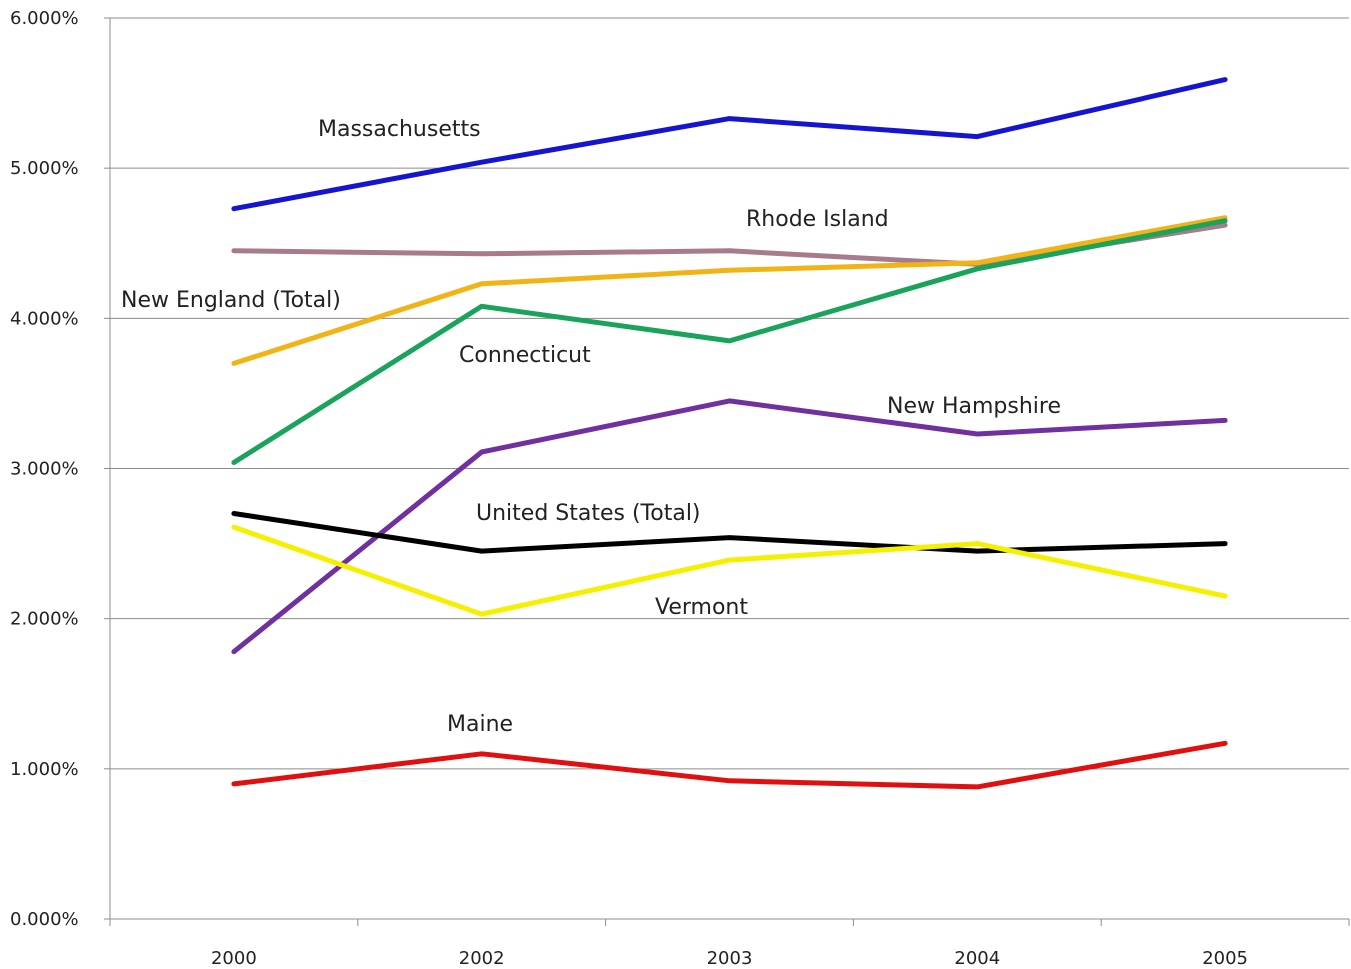  What do you see at coordinates (729, 532) in the screenshot?
I see `series-line-united-states-total` at bounding box center [729, 532].